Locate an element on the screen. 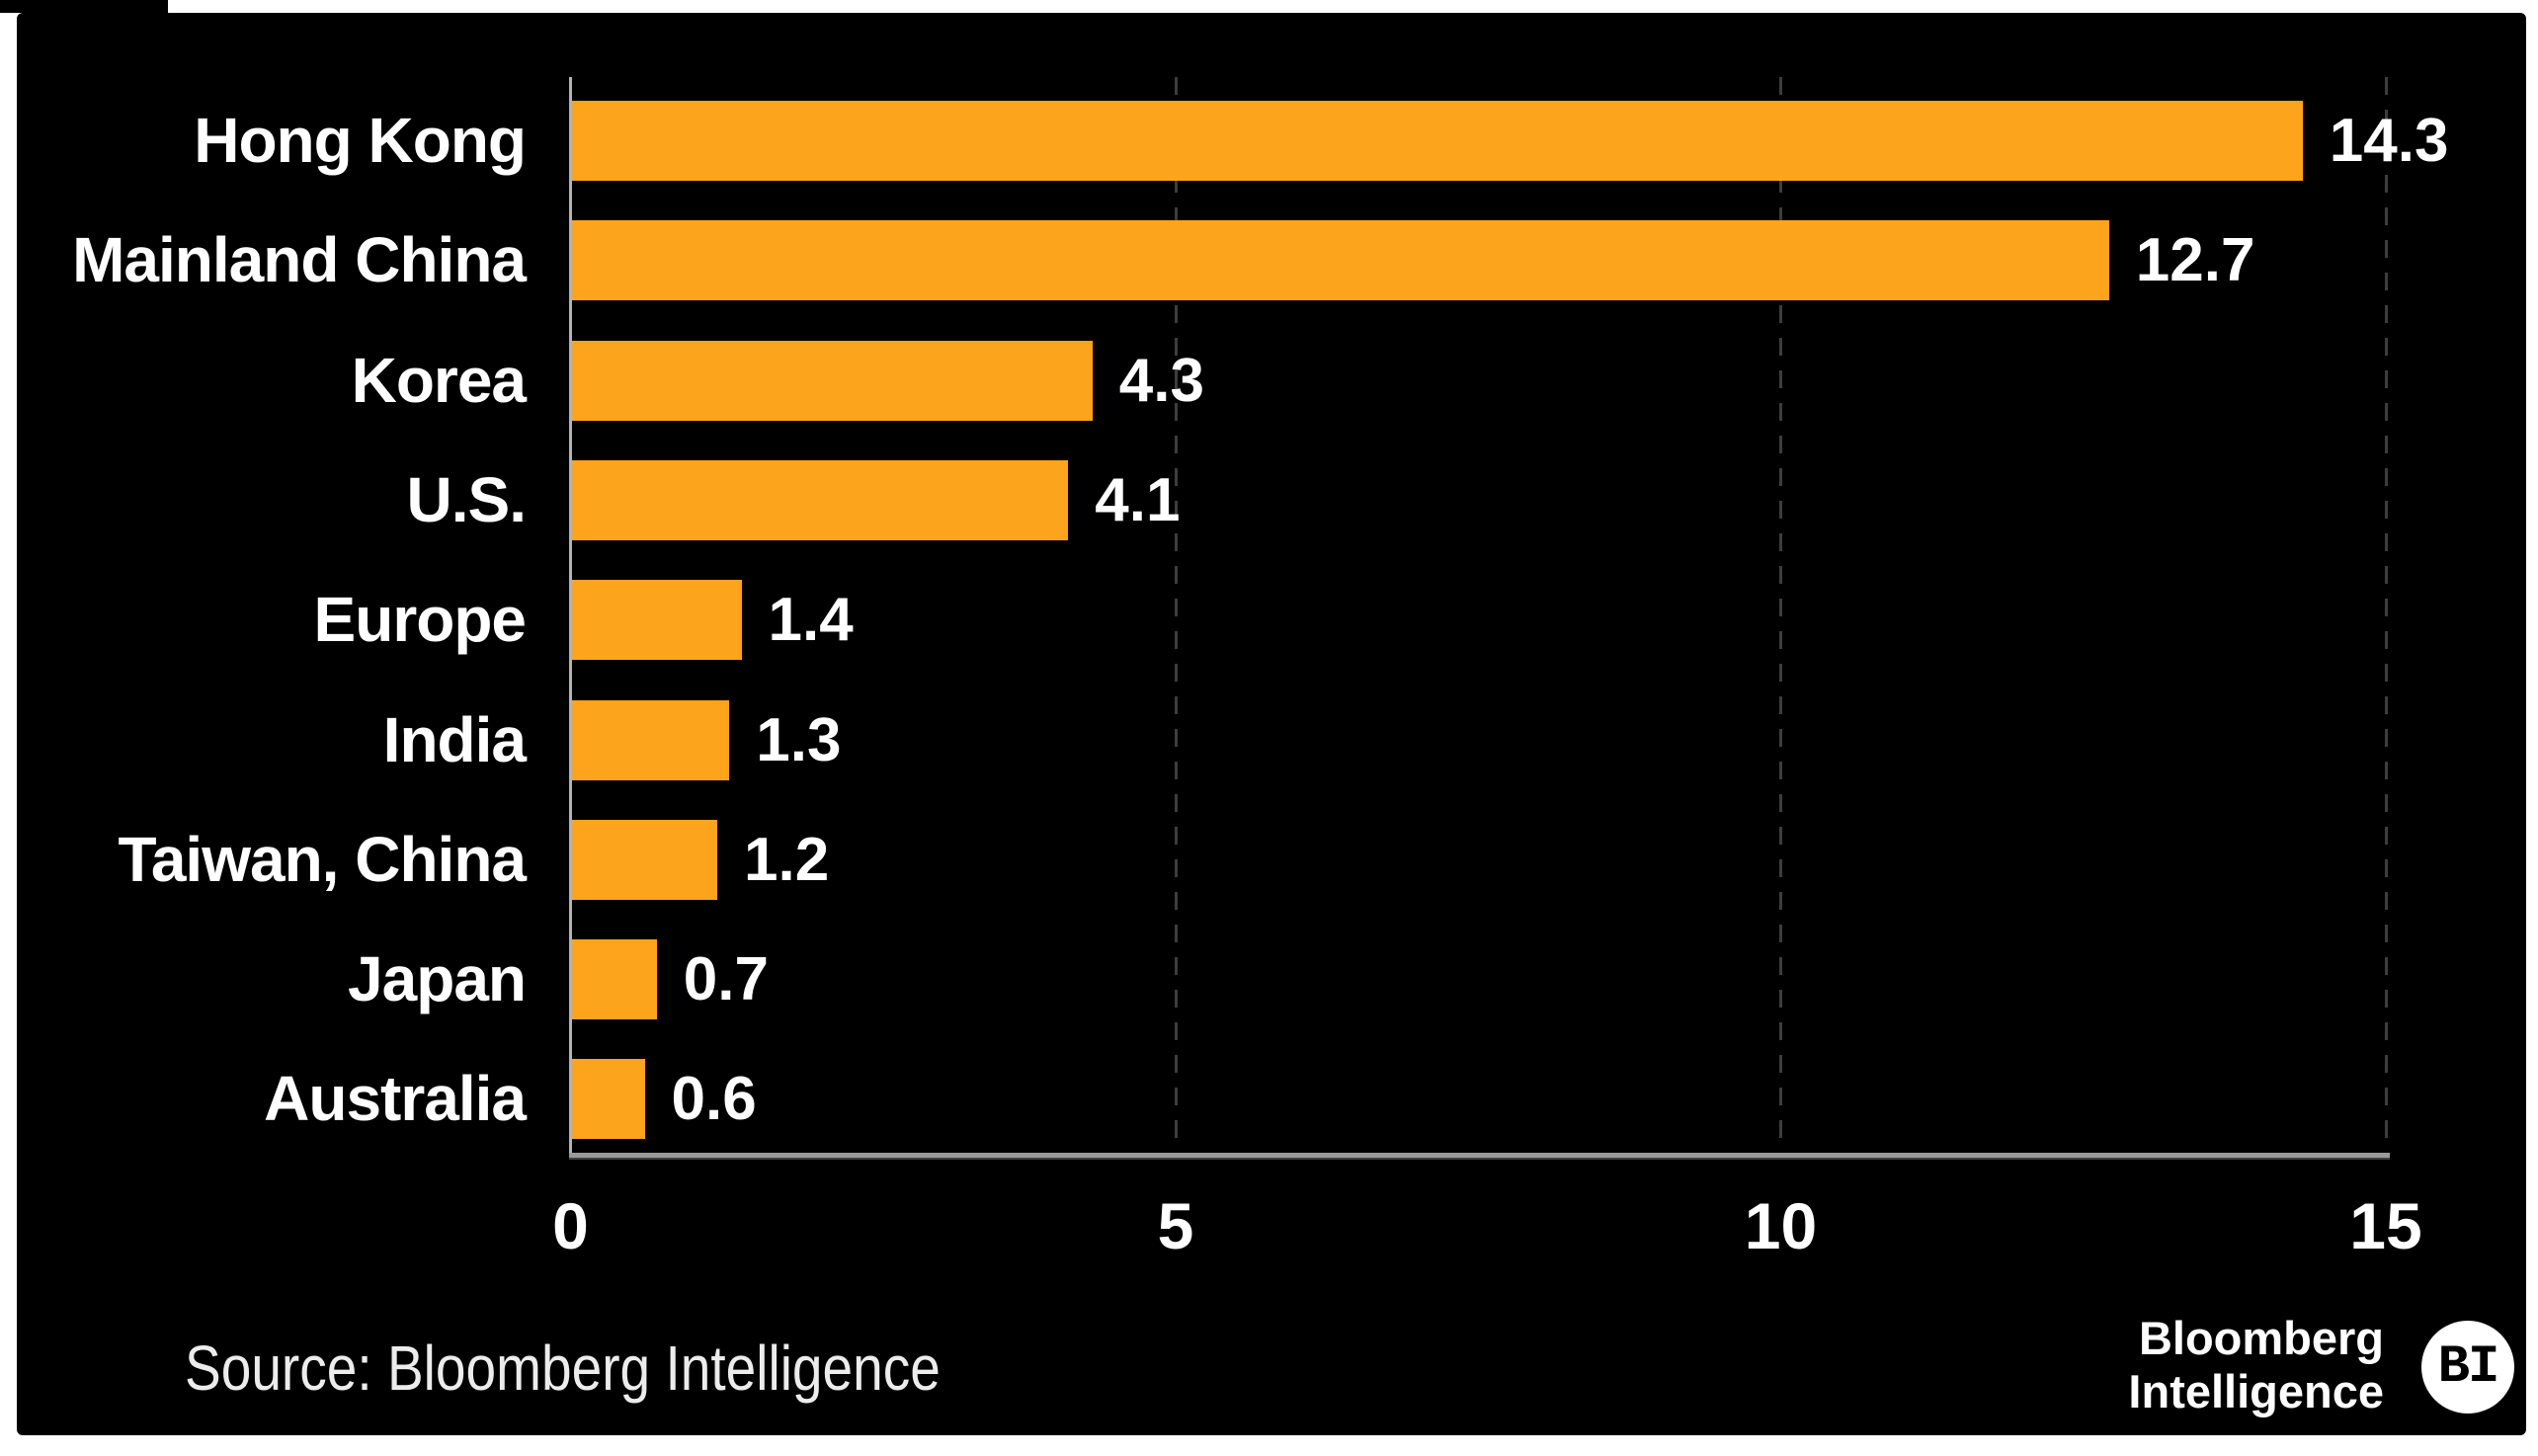 This screenshot has width=2538, height=1456. x-axis-line is located at coordinates (1479, 1155).